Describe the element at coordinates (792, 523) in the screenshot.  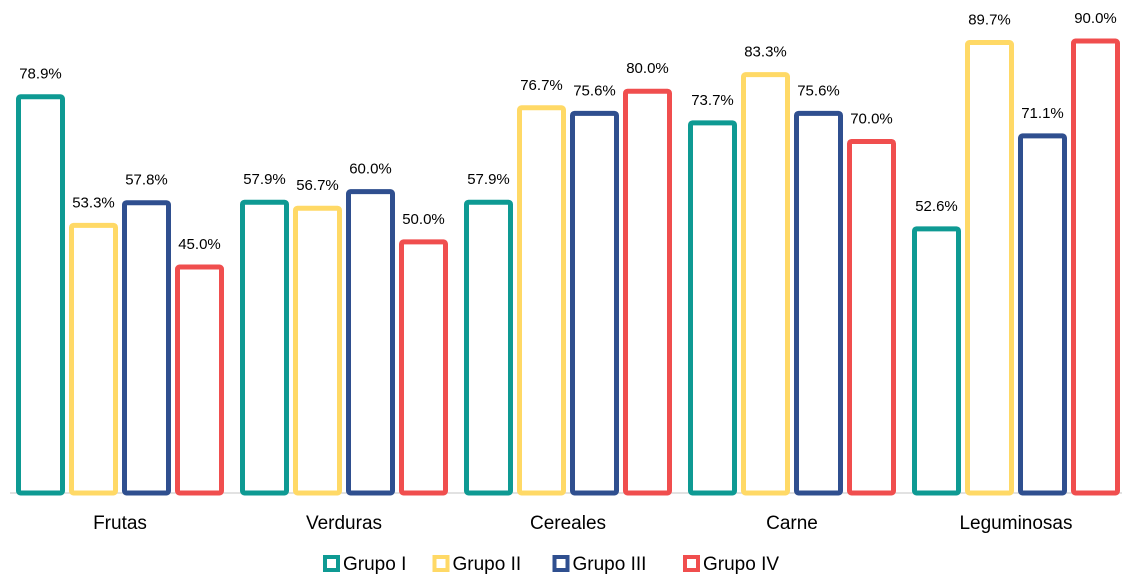
I see `x-tick-label: Carne` at that location.